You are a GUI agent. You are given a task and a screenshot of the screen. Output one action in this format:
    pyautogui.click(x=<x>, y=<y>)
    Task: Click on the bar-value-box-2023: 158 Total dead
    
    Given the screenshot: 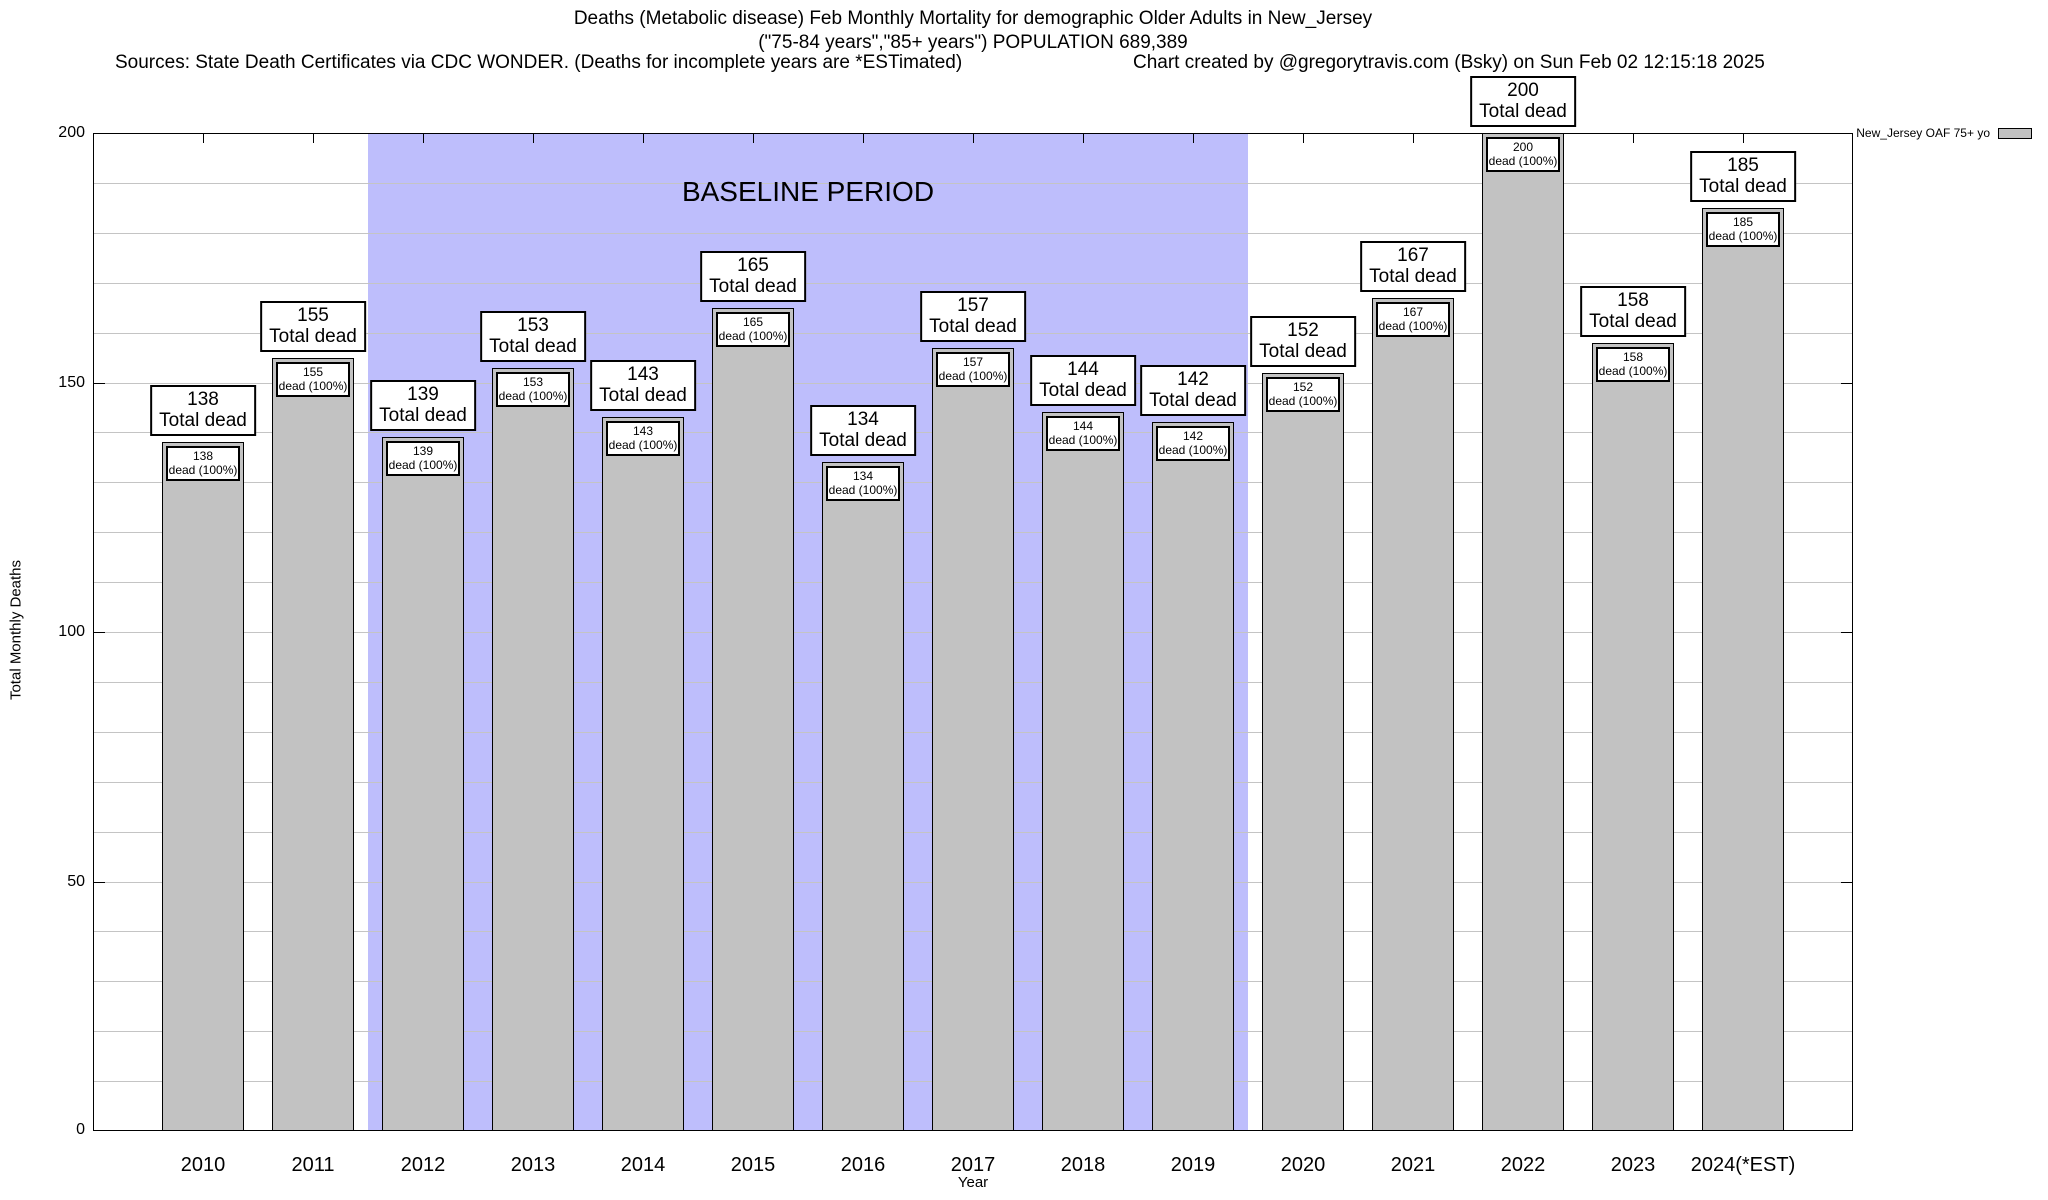 What is the action you would take?
    pyautogui.click(x=1633, y=311)
    